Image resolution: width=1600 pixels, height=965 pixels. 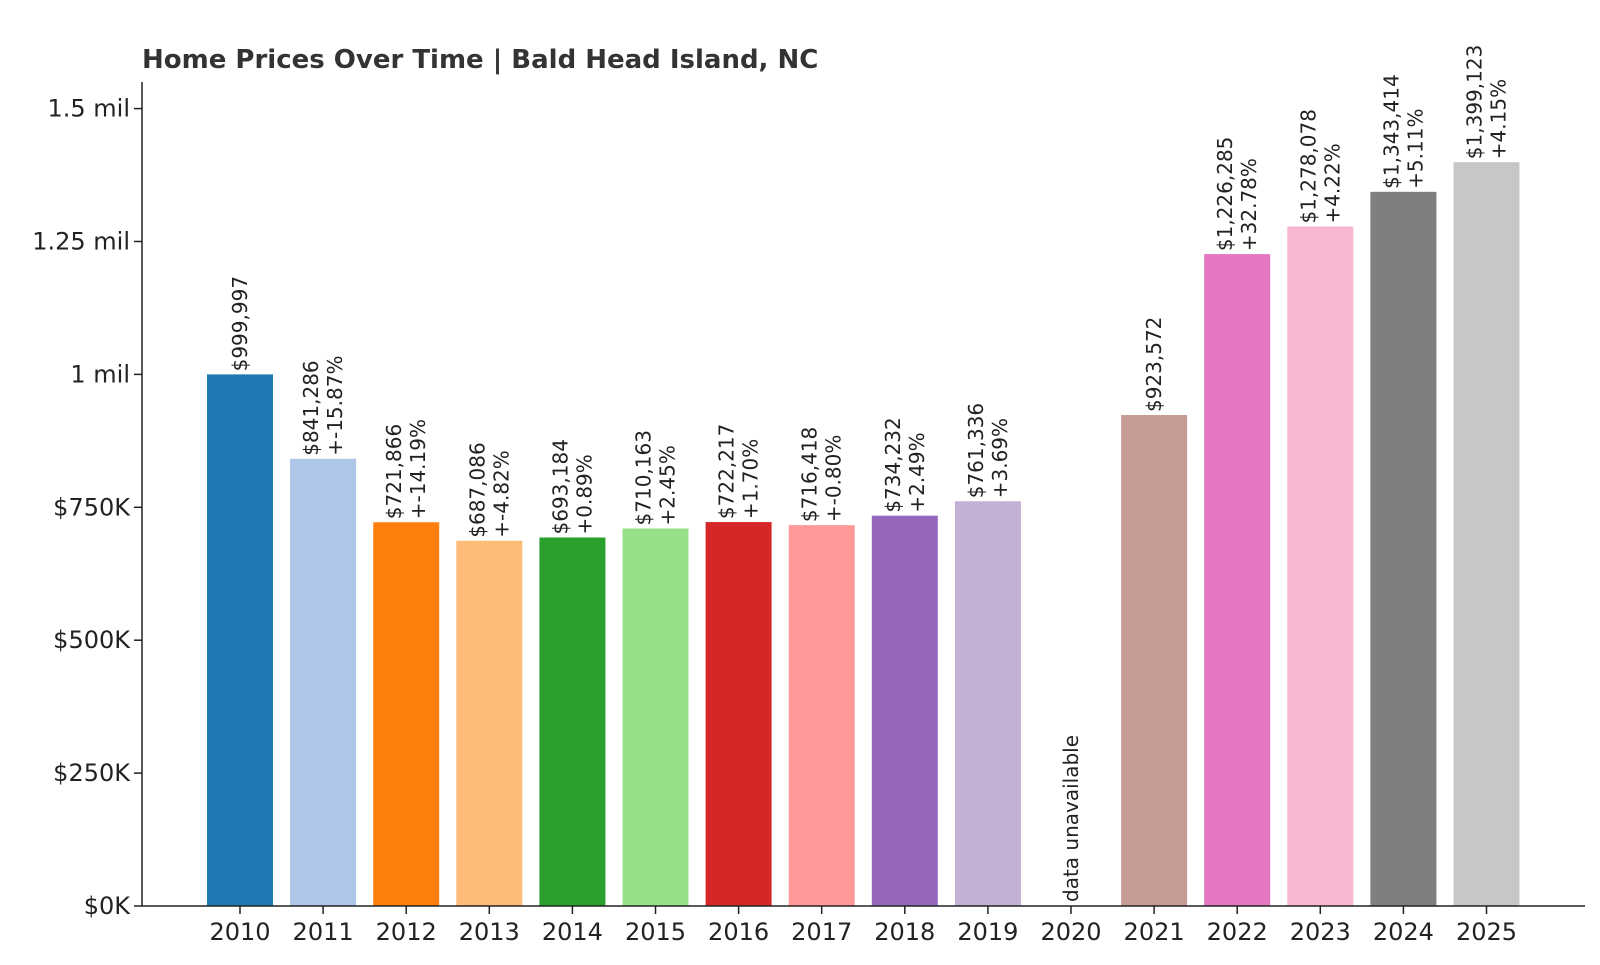 What do you see at coordinates (917, 472) in the screenshot?
I see `change-label: +2.49%` at bounding box center [917, 472].